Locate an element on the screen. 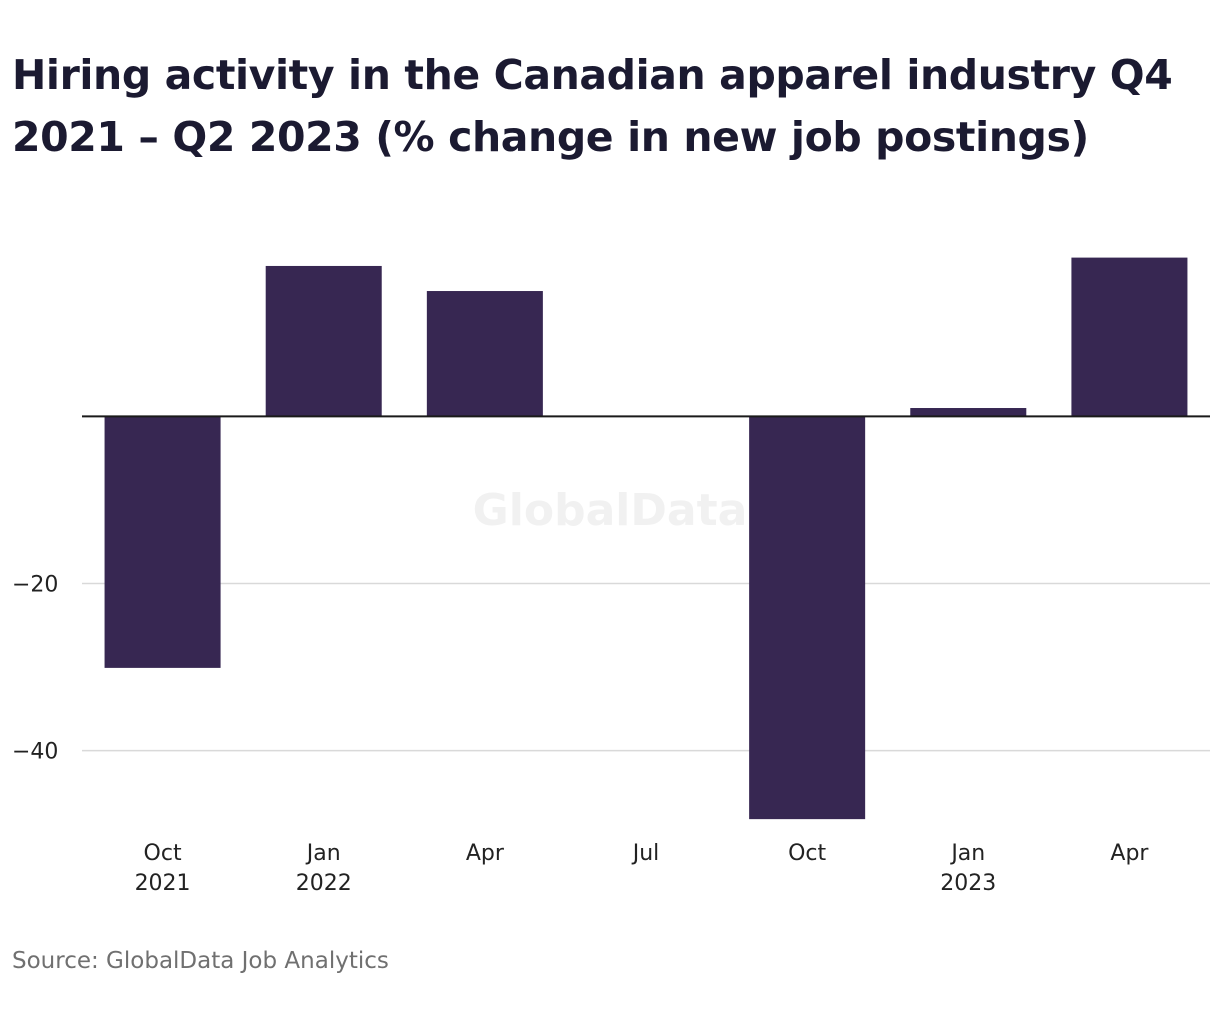 This screenshot has height=1020, width=1220. x-tick-label: Oct is located at coordinates (807, 853).